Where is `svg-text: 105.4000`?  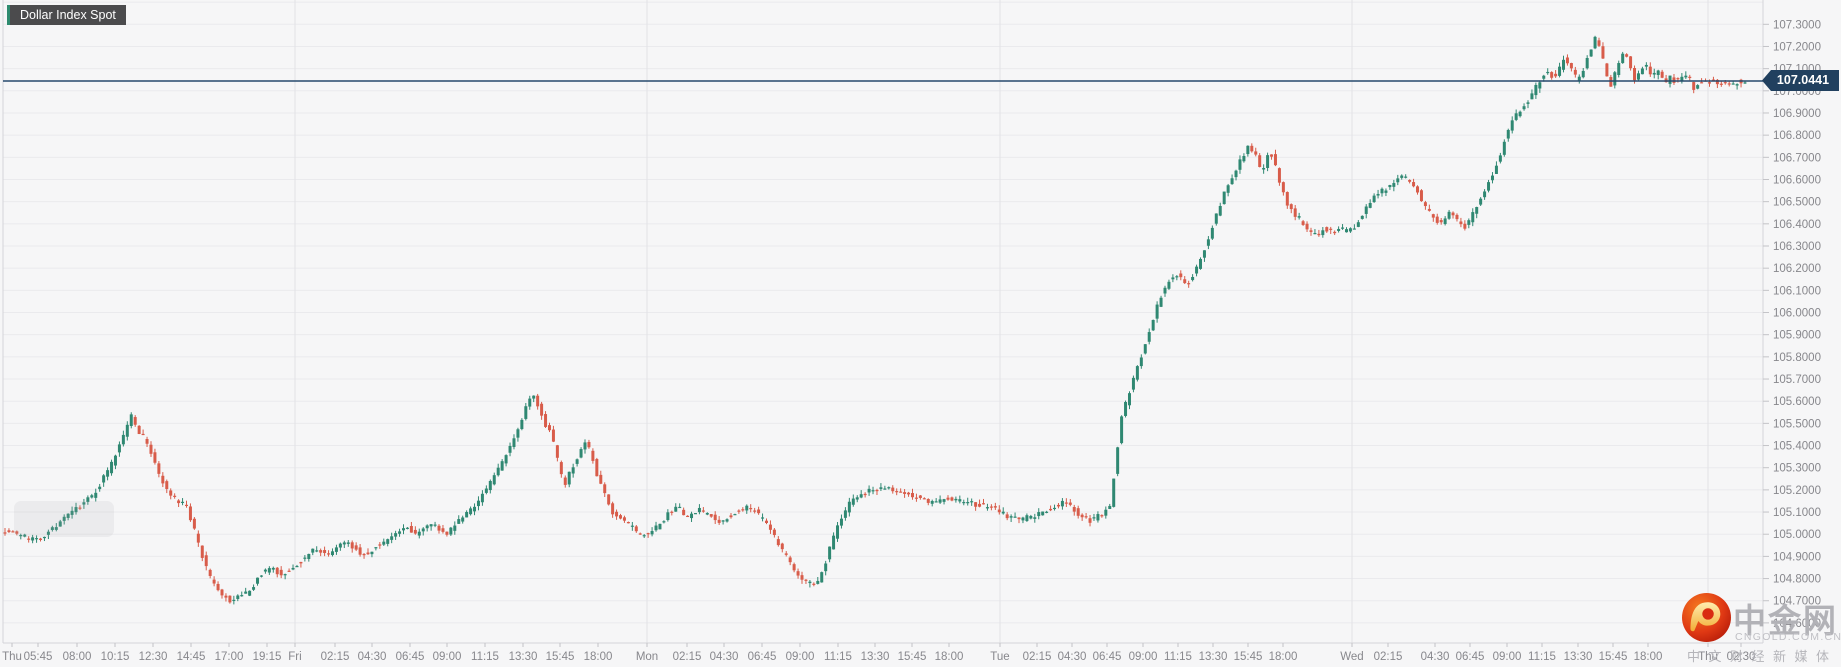
svg-text: 105.4000 is located at coordinates (1797, 447).